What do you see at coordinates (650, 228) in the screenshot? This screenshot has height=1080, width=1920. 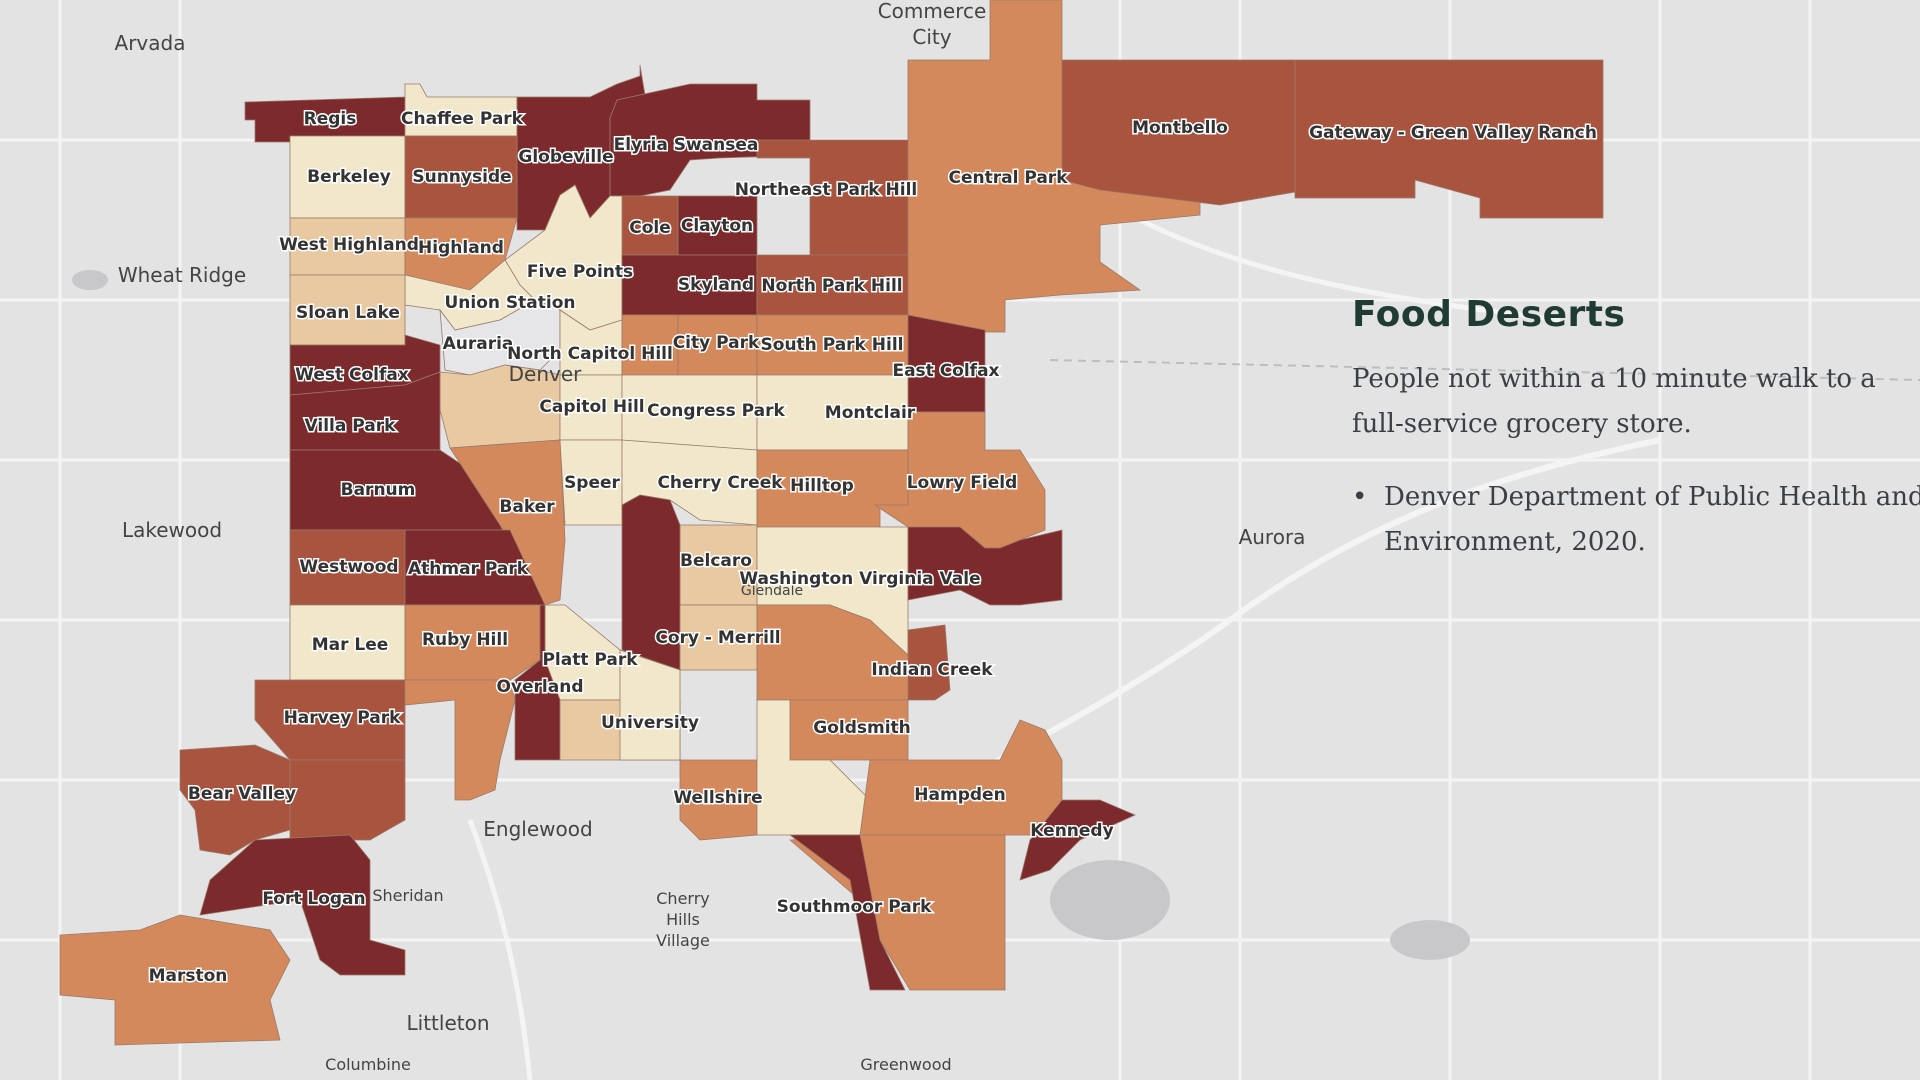 I see `label-cole: Cole` at bounding box center [650, 228].